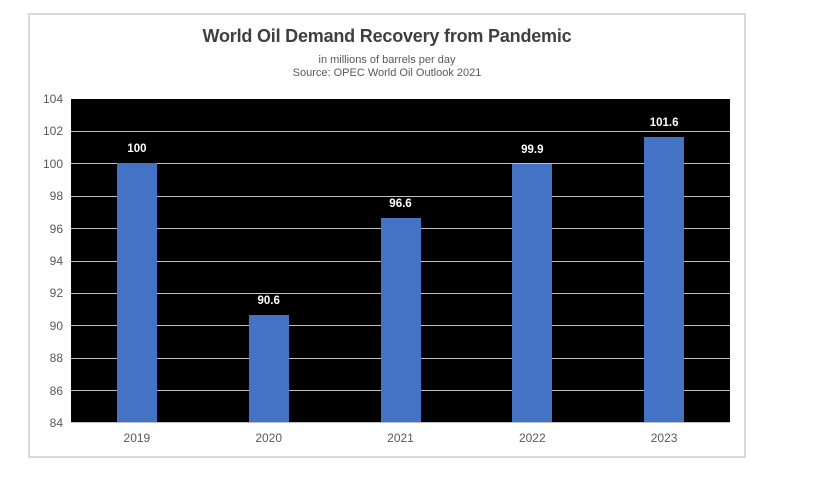 The width and height of the screenshot is (828, 477). I want to click on y-tick-label: 102, so click(52, 131).